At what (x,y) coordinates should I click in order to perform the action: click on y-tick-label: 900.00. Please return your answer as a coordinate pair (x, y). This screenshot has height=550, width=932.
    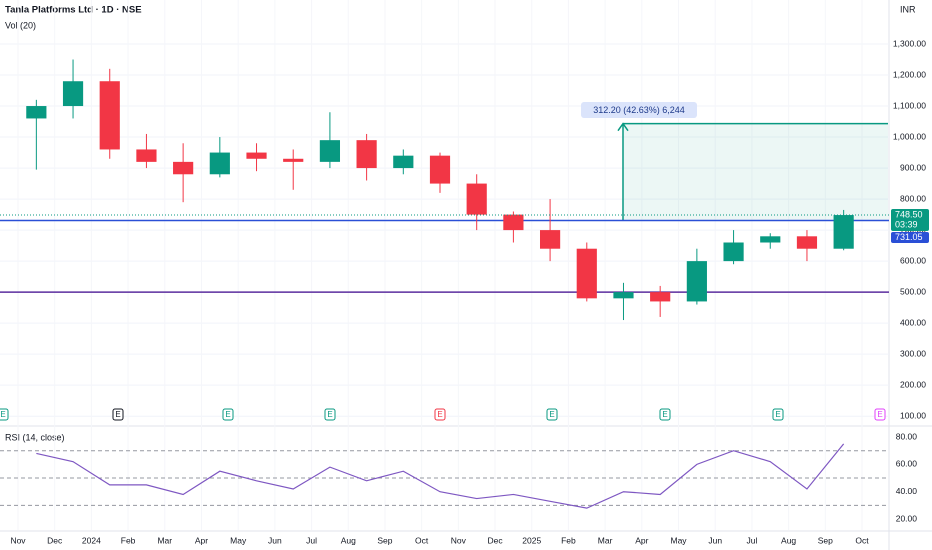
    Looking at the image, I should click on (913, 167).